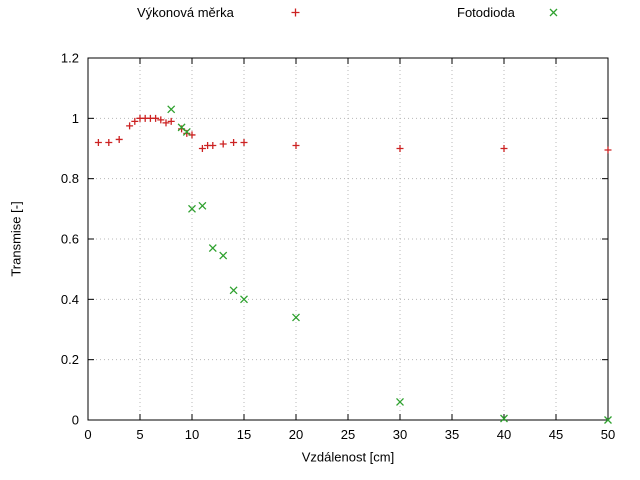 The height and width of the screenshot is (480, 640). I want to click on x-tick-label: 45, so click(556, 434).